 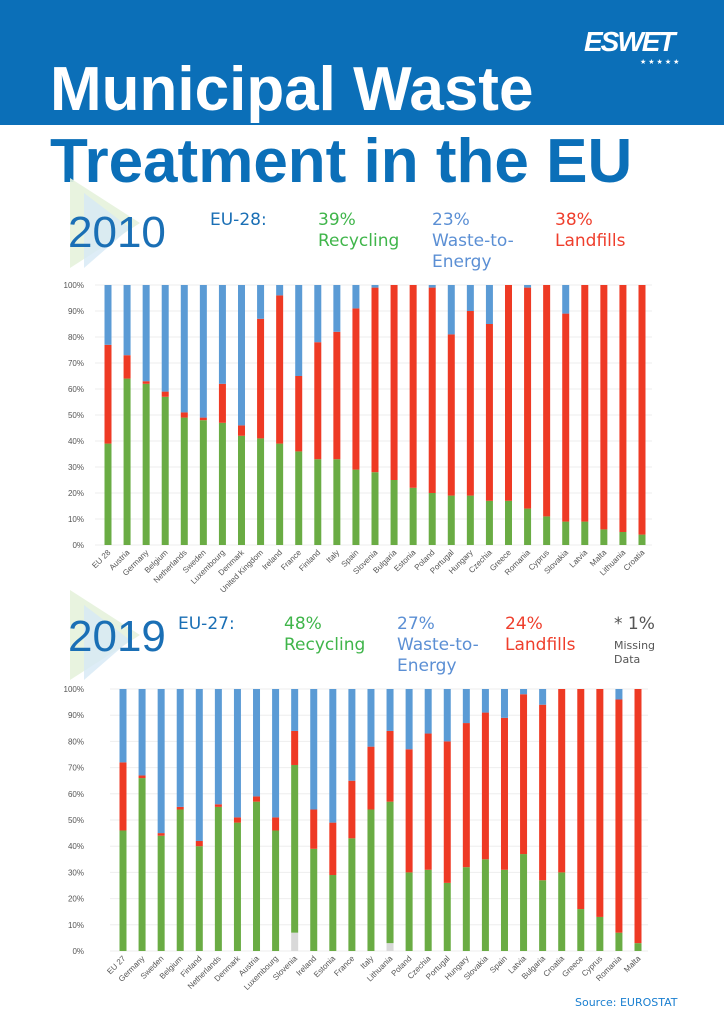 What do you see at coordinates (76, 925) in the screenshot?
I see `y-tick-label: 10%` at bounding box center [76, 925].